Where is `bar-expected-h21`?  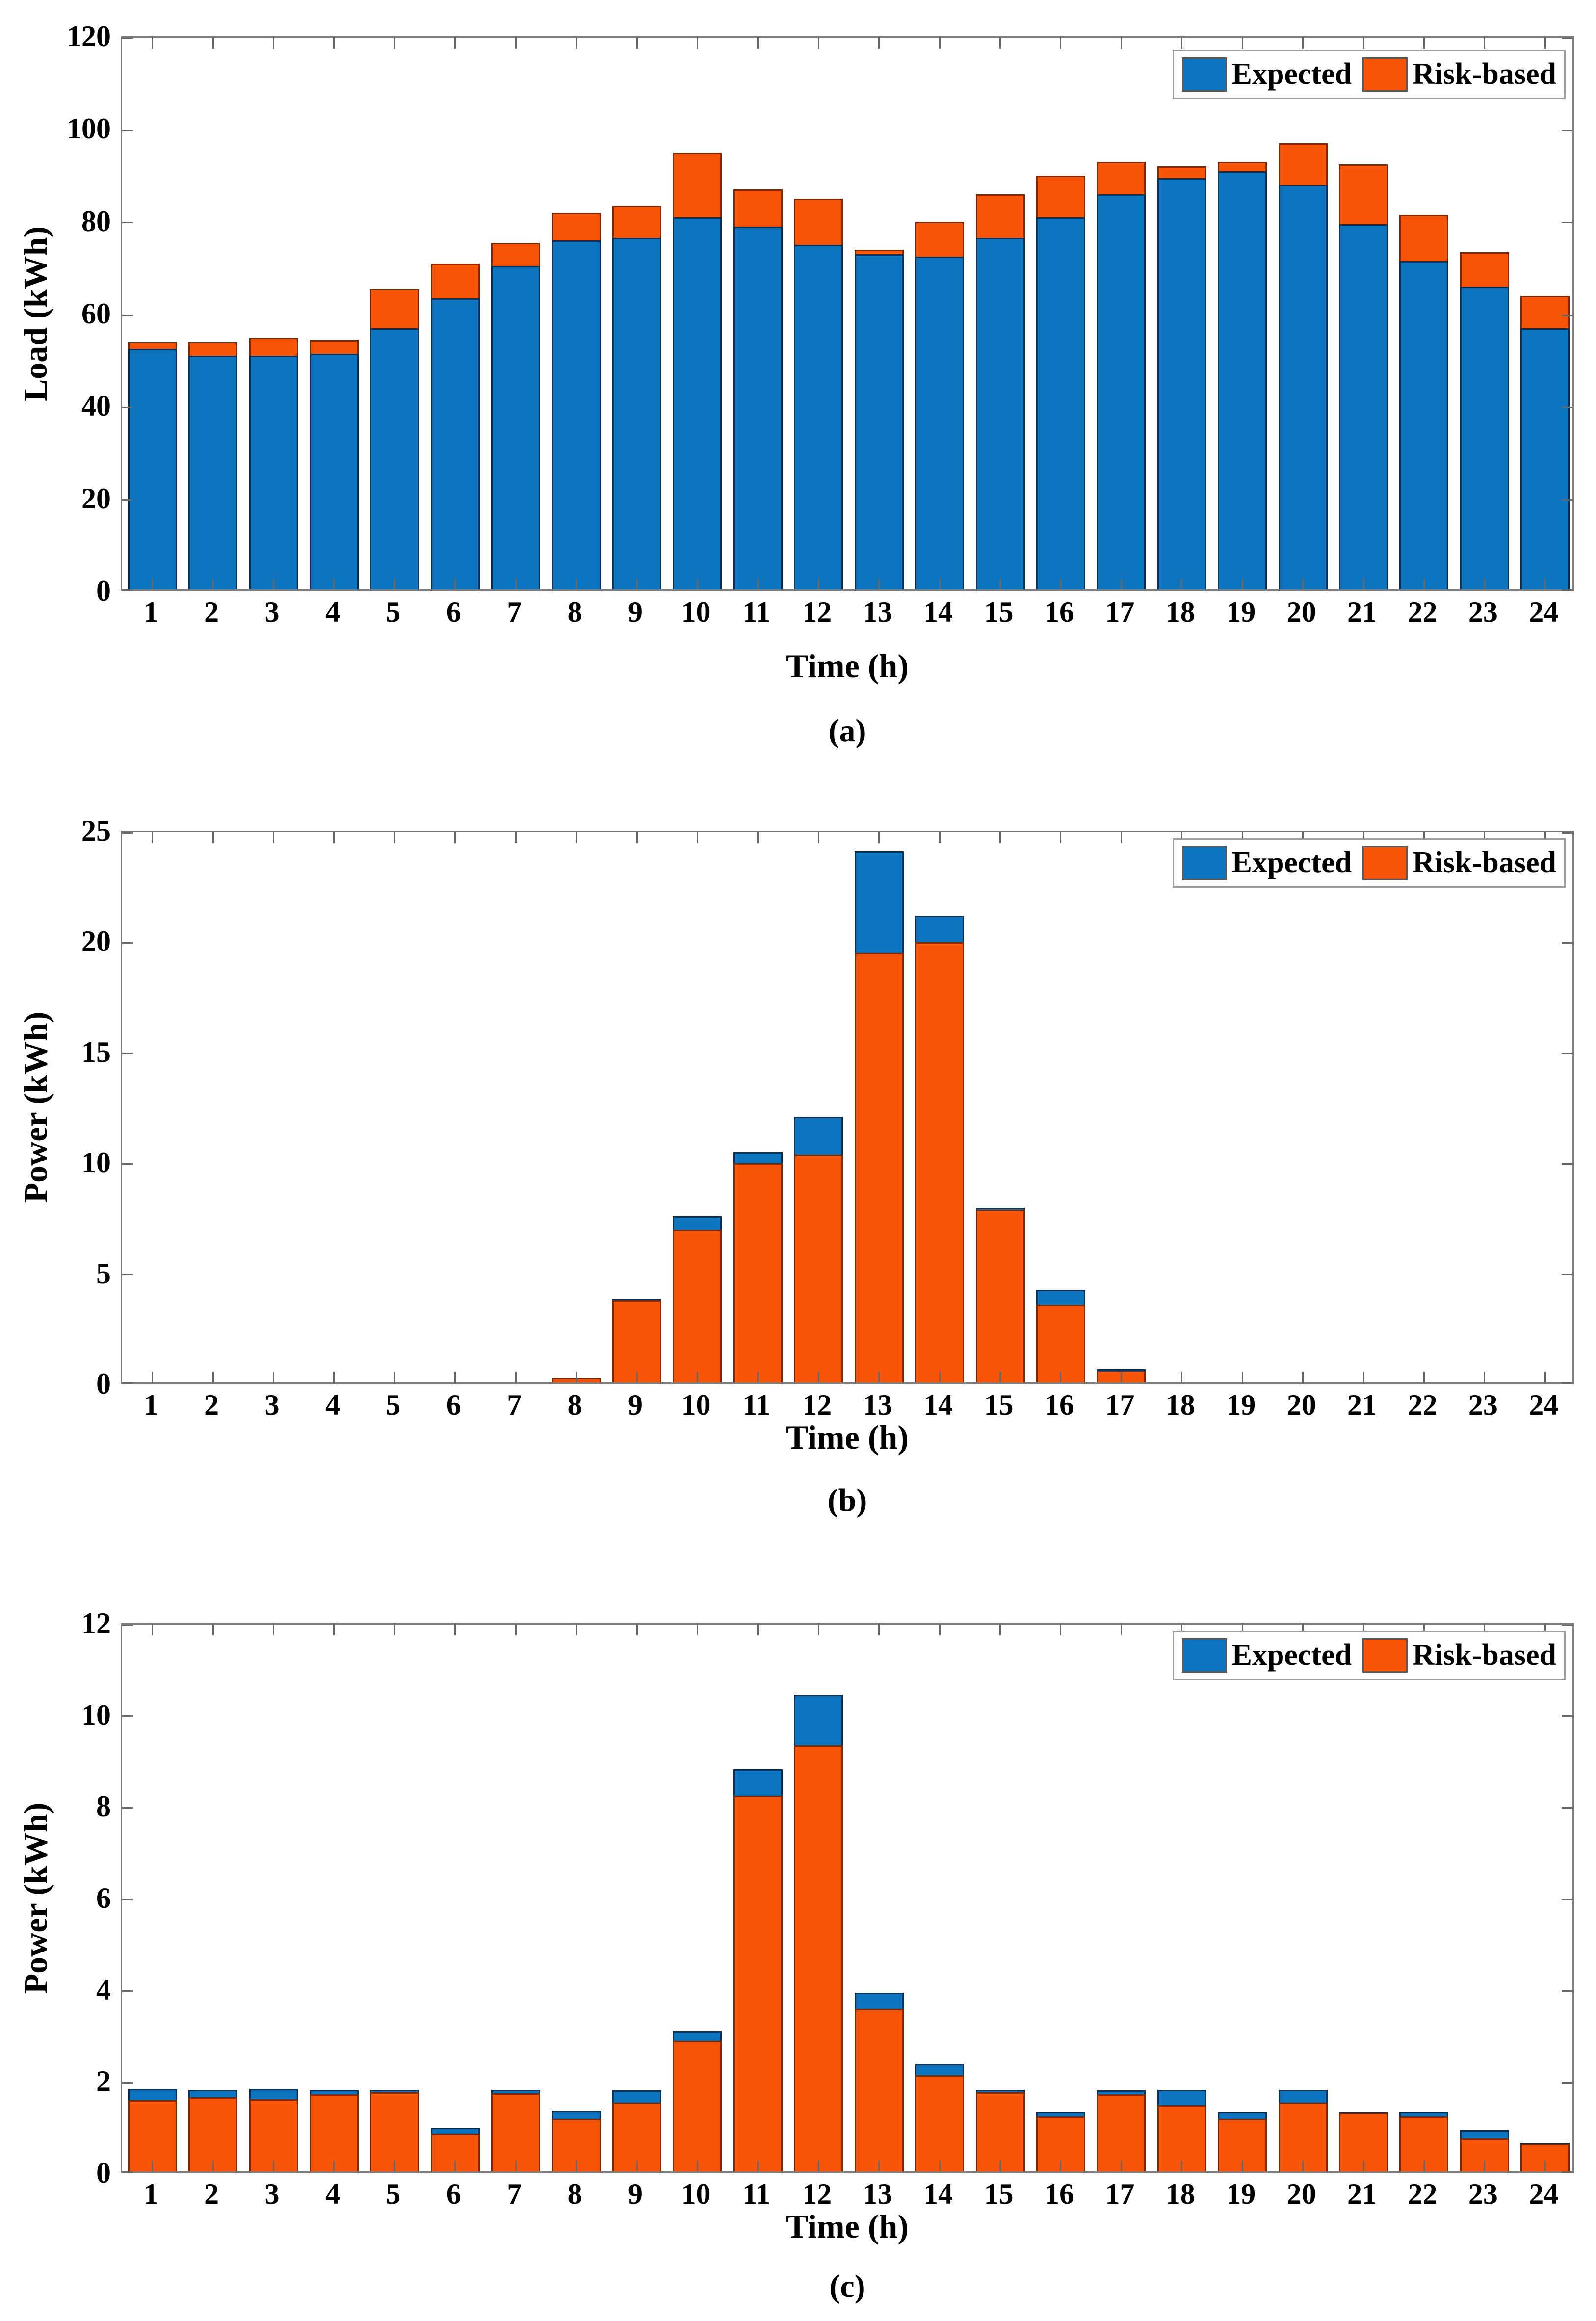 bar-expected-h21 is located at coordinates (1363, 406).